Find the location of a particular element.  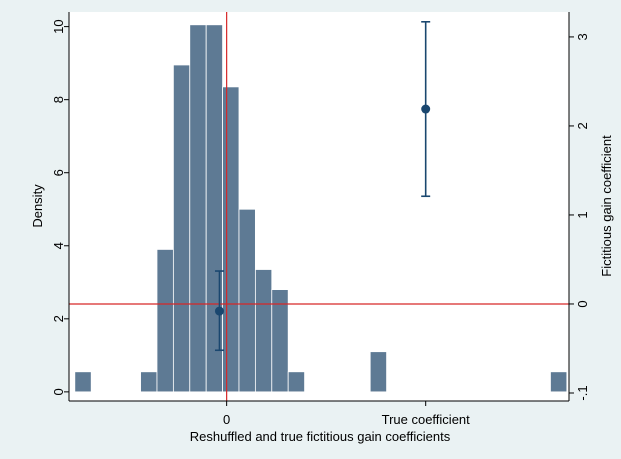

y-tick-label-3: 6 is located at coordinates (58, 172).